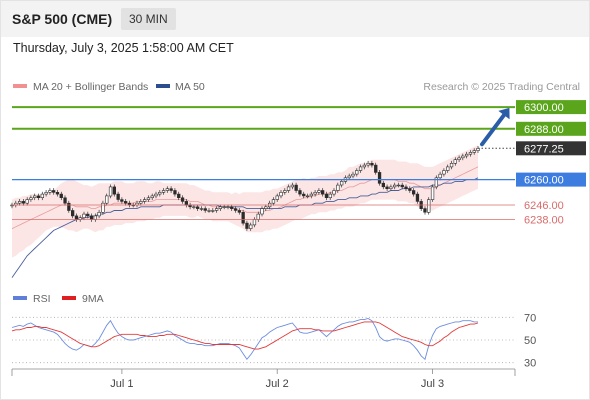  Describe the element at coordinates (544, 149) in the screenshot. I see `current-price-label: 6277.25` at that location.